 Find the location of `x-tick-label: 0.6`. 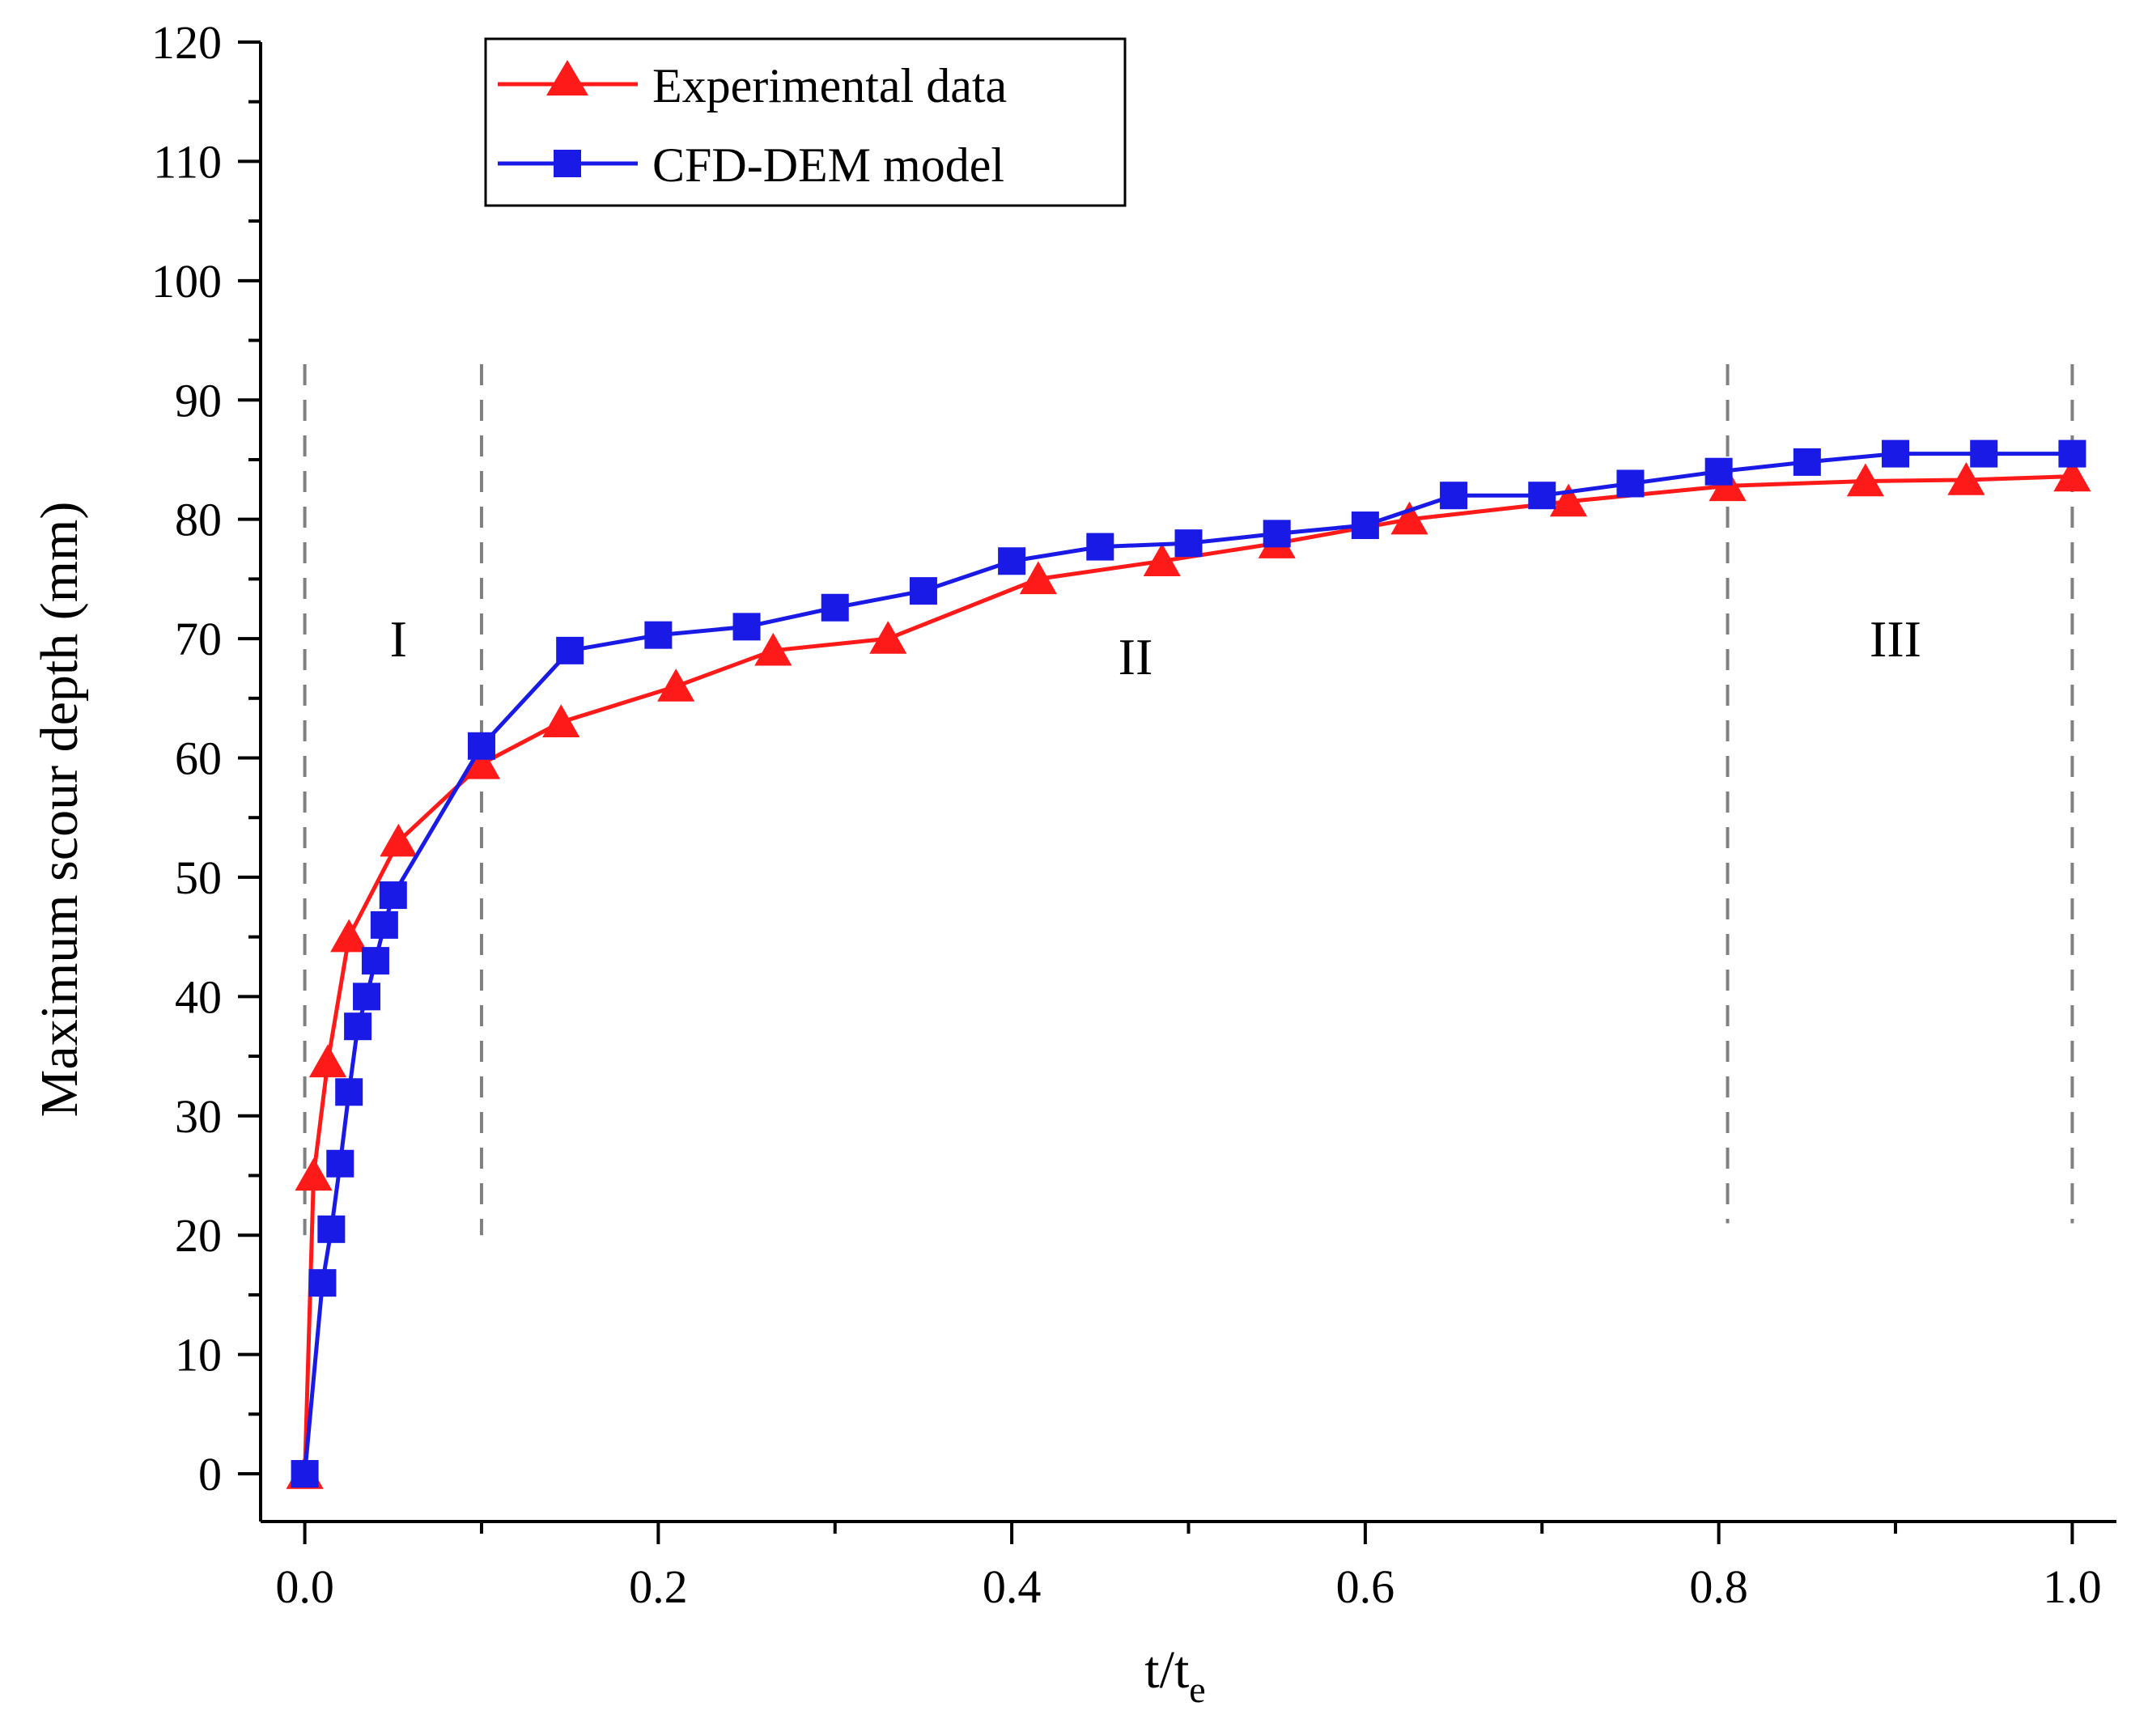

x-tick-label: 0.6 is located at coordinates (1365, 1586).